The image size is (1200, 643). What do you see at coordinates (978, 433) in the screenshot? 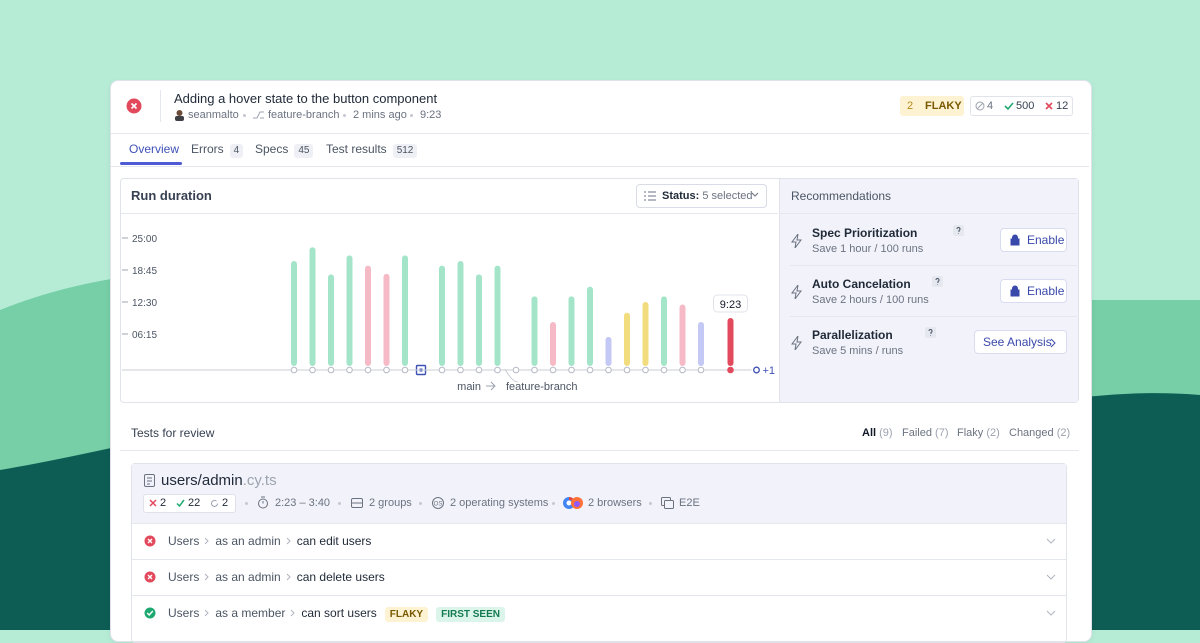
I see `filter: Flaky 2` at bounding box center [978, 433].